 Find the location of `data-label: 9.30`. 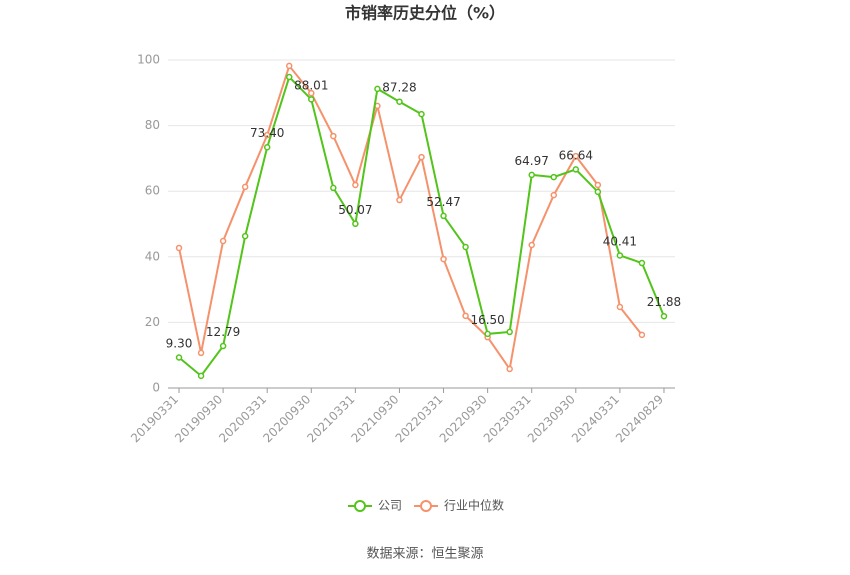

data-label: 9.30 is located at coordinates (179, 343).